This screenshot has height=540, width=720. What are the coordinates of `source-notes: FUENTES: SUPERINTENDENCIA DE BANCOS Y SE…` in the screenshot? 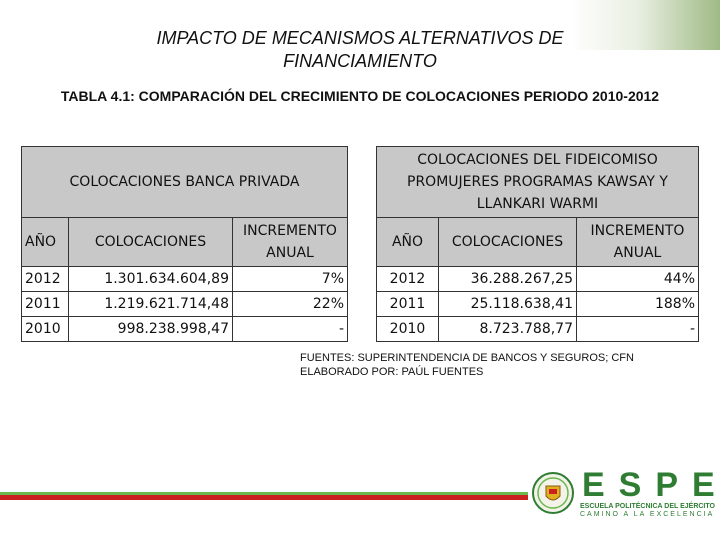 It's located at (467, 365).